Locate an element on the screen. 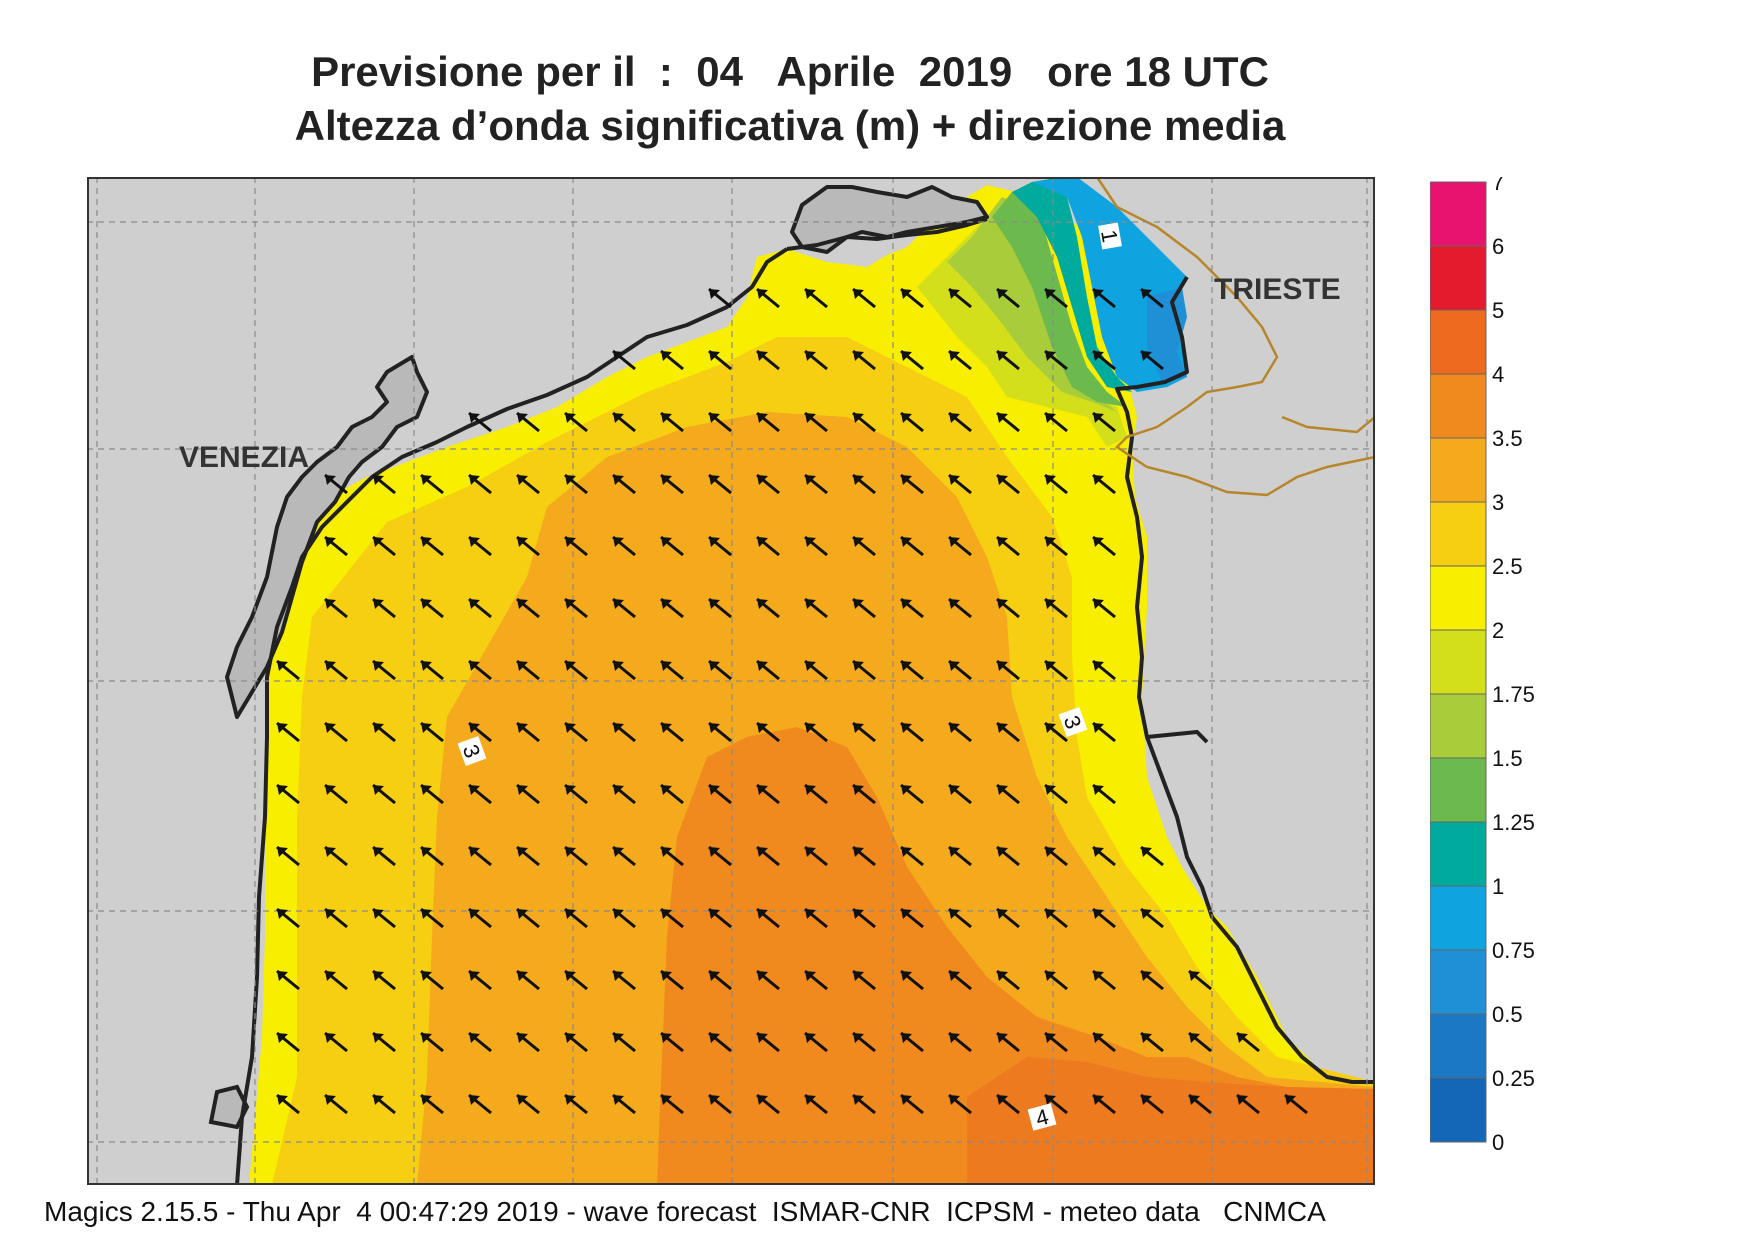  border-line is located at coordinates (1235, 337).